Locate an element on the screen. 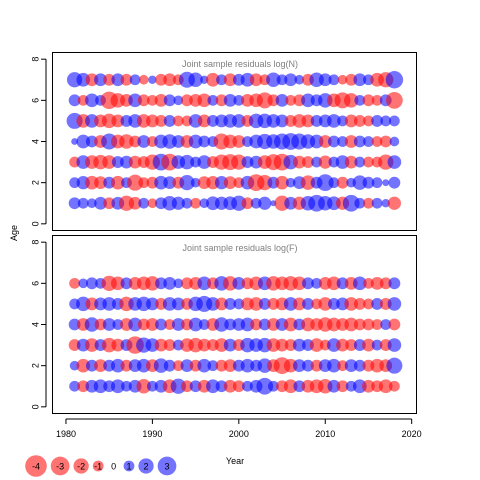  legend-label: 2 is located at coordinates (146, 467).